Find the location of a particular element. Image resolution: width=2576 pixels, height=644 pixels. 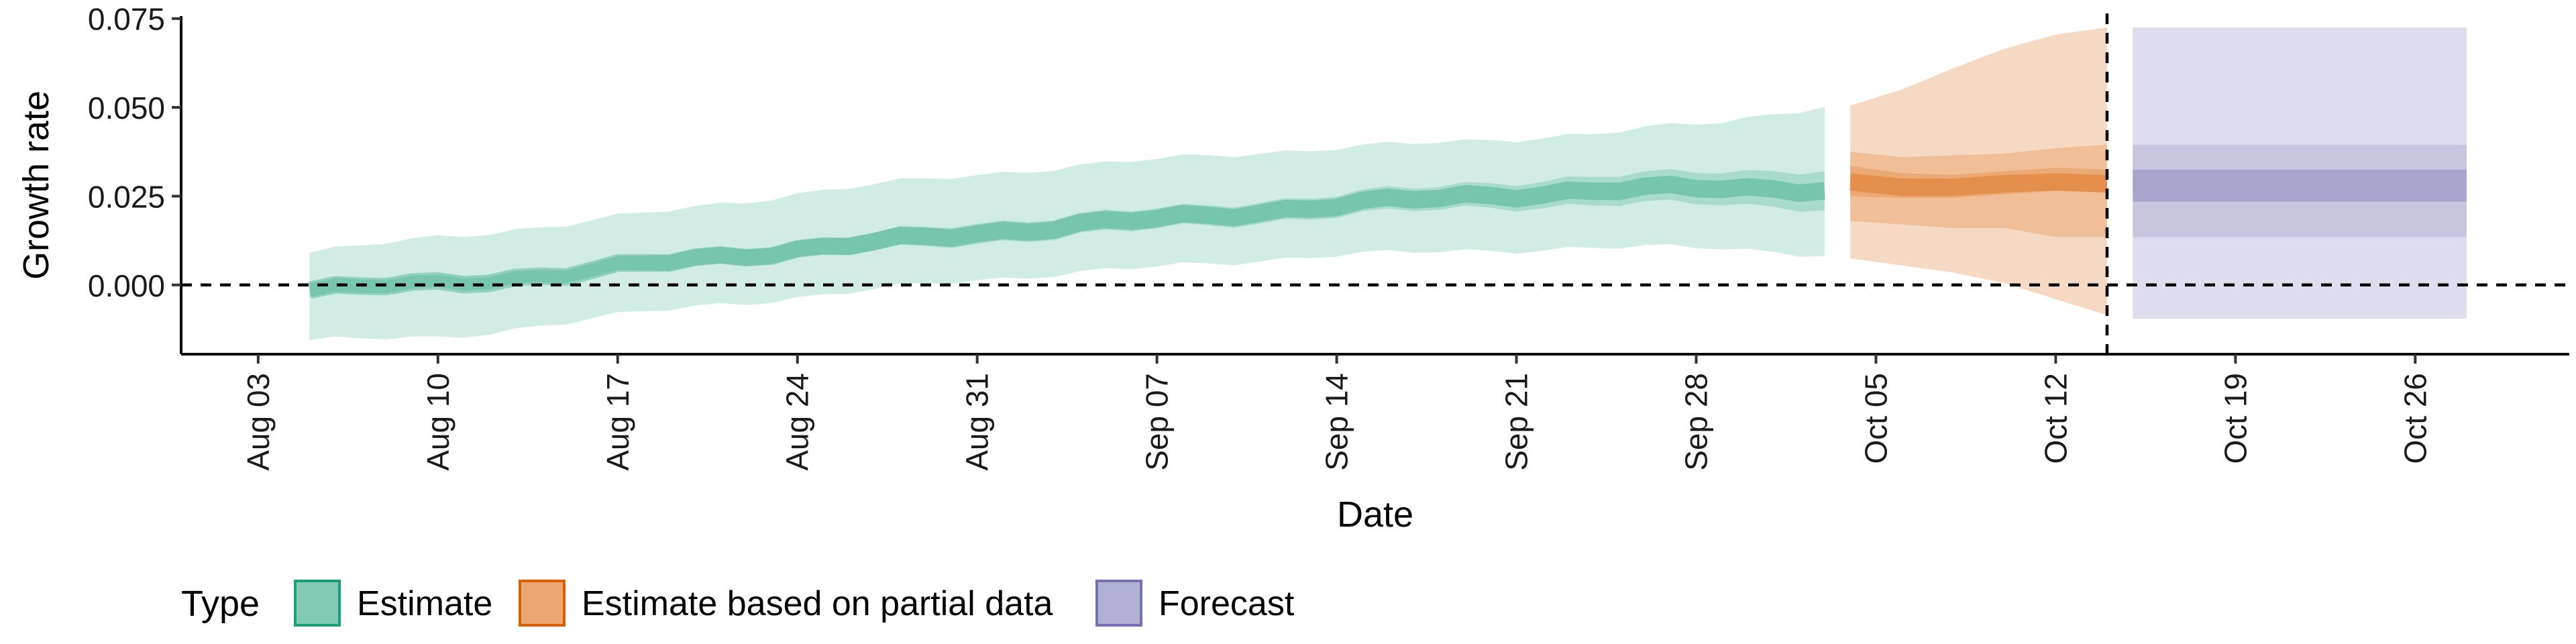

x-tick-label: Aug 24 is located at coordinates (797, 422).